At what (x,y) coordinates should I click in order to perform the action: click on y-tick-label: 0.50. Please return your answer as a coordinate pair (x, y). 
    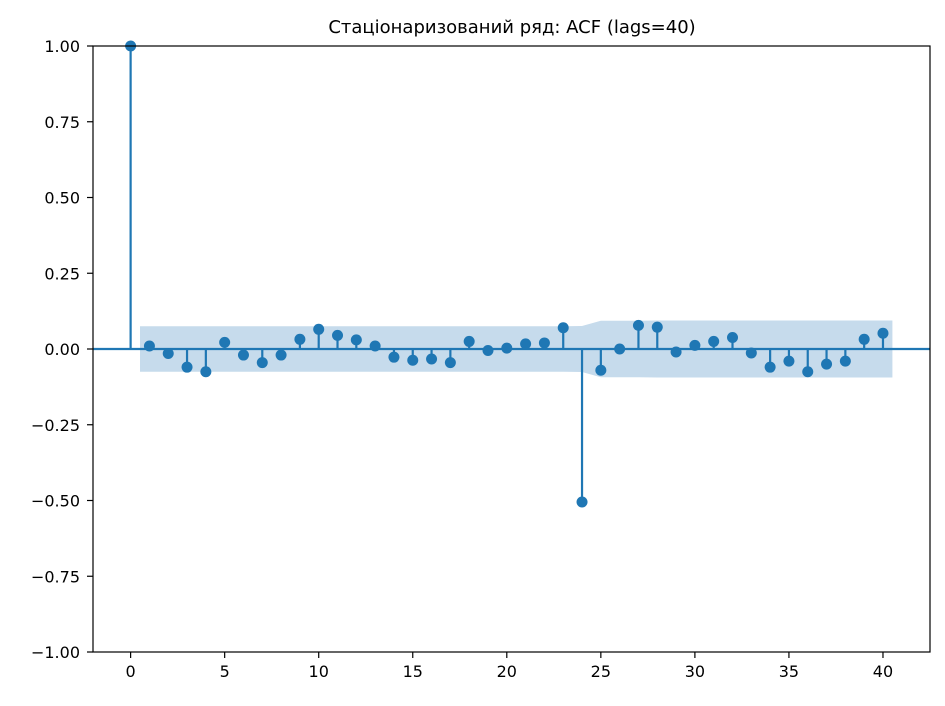
    Looking at the image, I should click on (62, 198).